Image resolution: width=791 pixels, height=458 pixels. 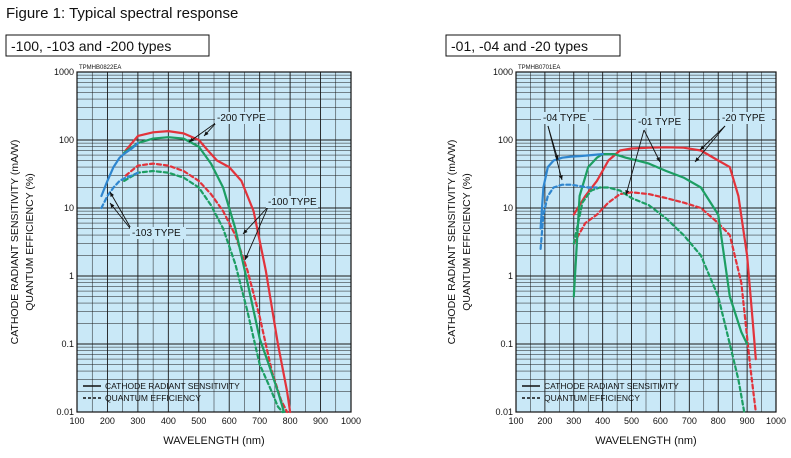 What do you see at coordinates (100, 68) in the screenshot?
I see `figure-code: TPMHB0822EA` at bounding box center [100, 68].